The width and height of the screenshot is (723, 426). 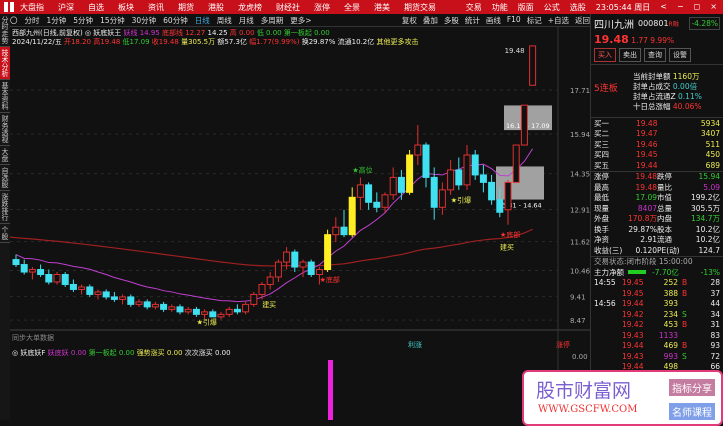 What do you see at coordinates (582, 20) in the screenshot?
I see `tool-button: 返回` at bounding box center [582, 20].